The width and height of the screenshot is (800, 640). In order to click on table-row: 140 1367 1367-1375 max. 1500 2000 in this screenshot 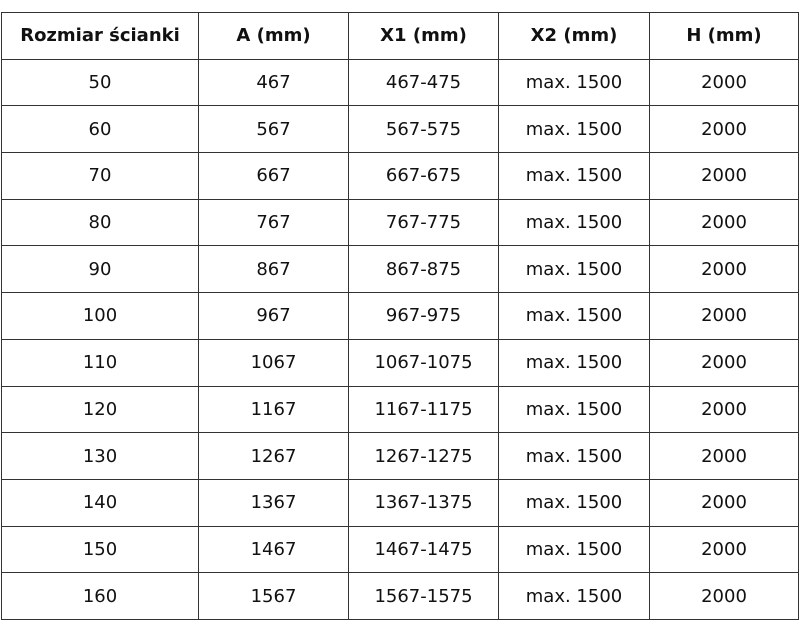, I will do `click(400, 502)`.